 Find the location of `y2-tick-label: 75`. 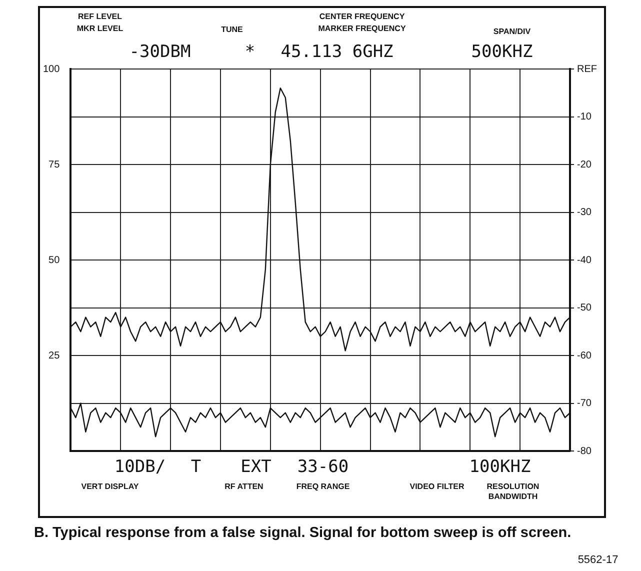

y2-tick-label: 75 is located at coordinates (54, 164).